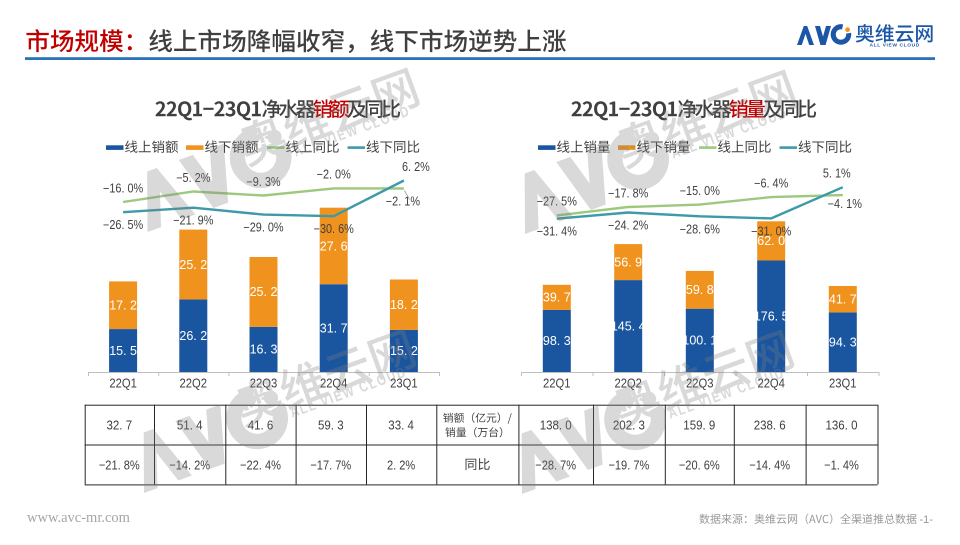  Describe the element at coordinates (404, 305) in the screenshot. I see `svg-text: 18. 2` at that location.